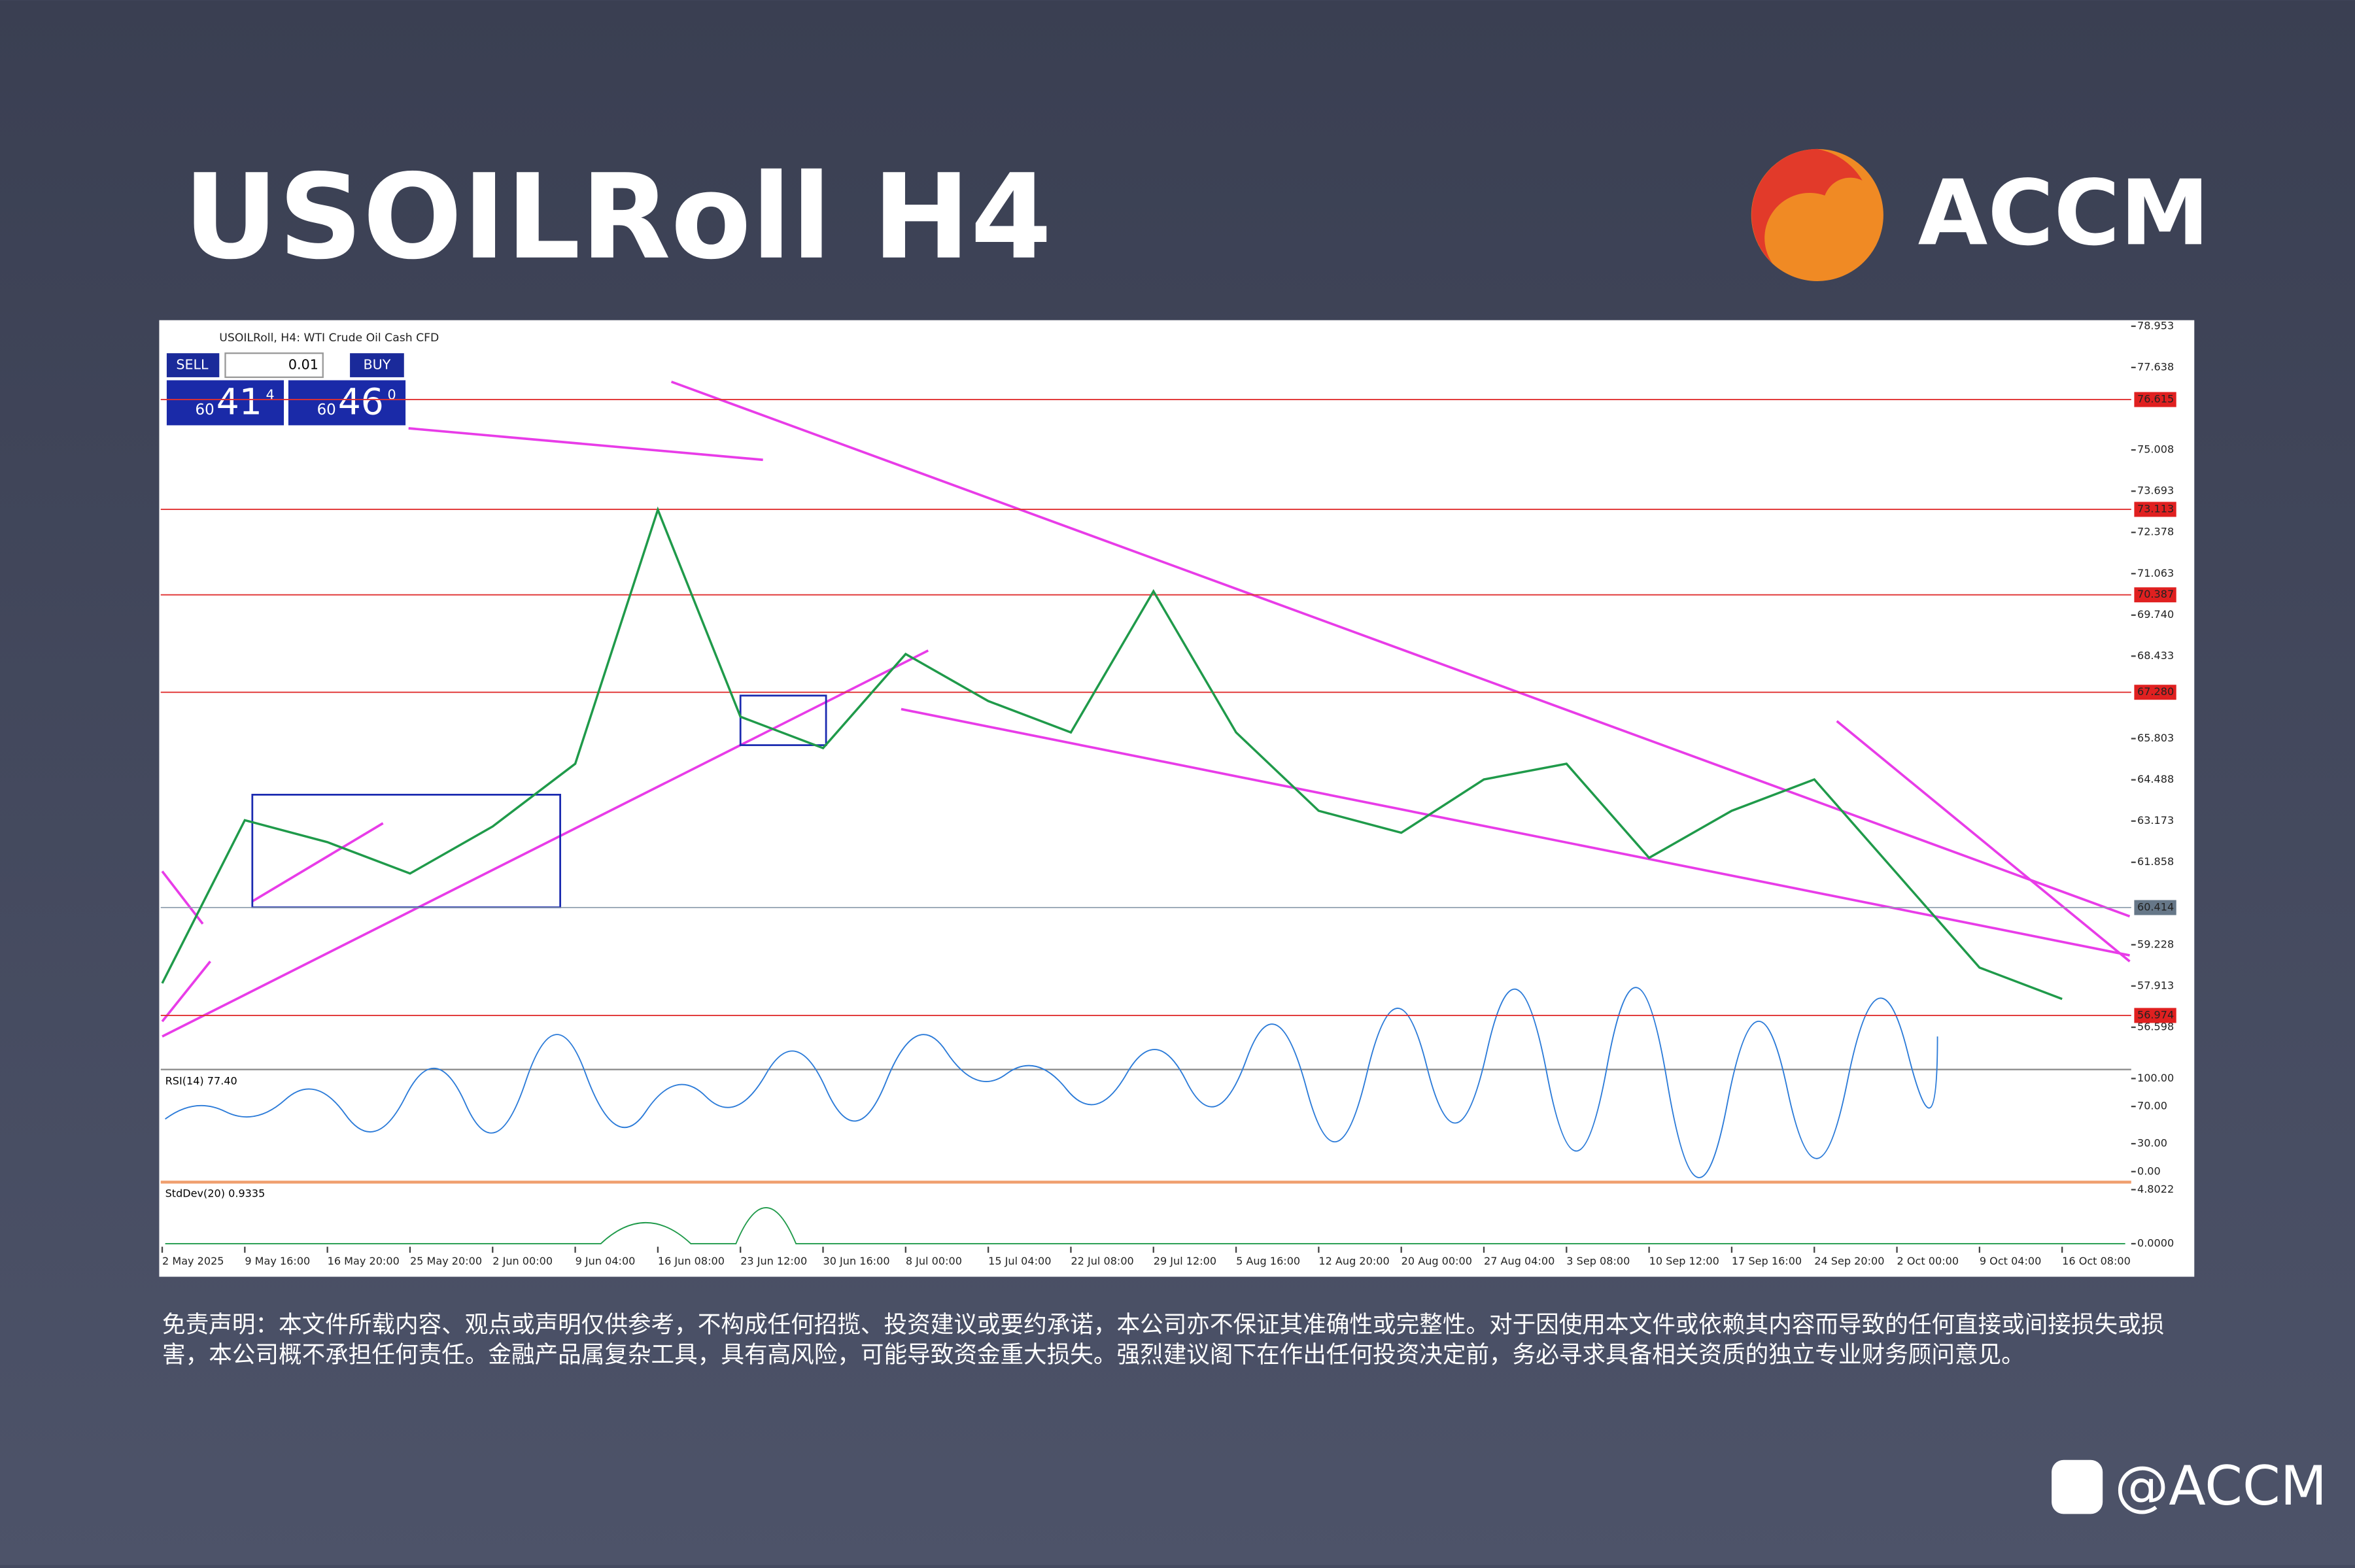 This screenshot has height=1568, width=2355. I want to click on social-icon, so click(2077, 1487).